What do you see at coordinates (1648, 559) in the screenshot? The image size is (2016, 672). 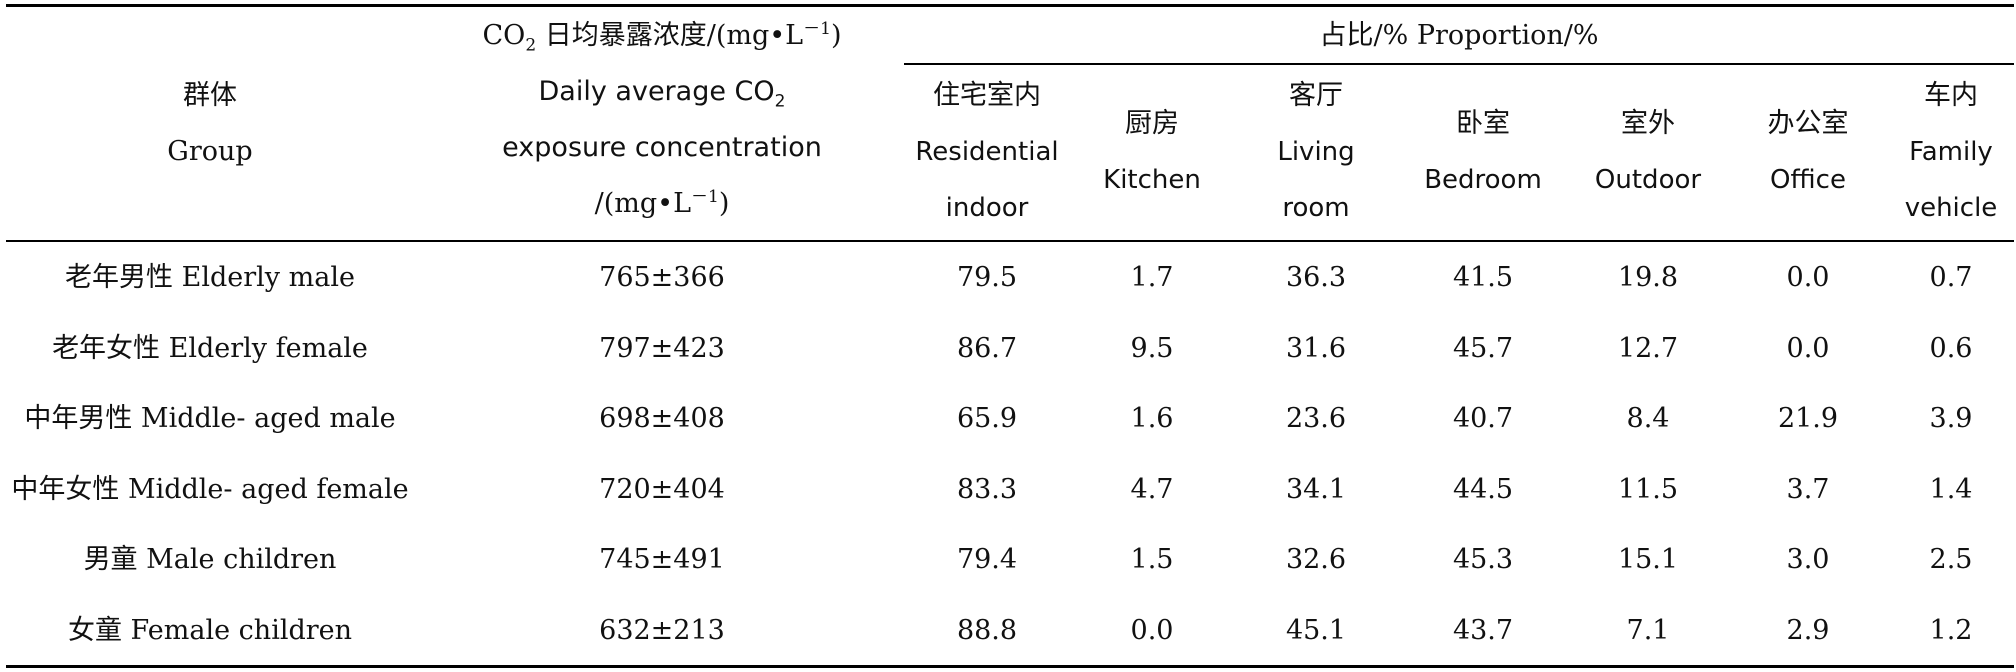 I see `row-value: 15.1` at bounding box center [1648, 559].